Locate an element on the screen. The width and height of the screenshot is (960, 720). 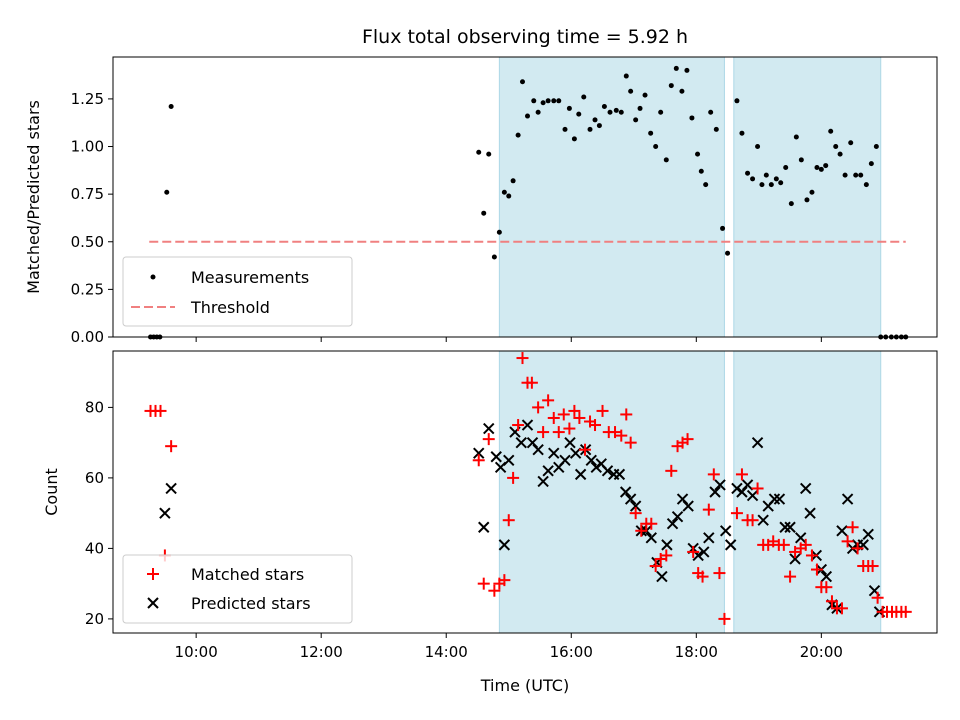
x-tick-label: 20:00 is located at coordinates (821, 652).